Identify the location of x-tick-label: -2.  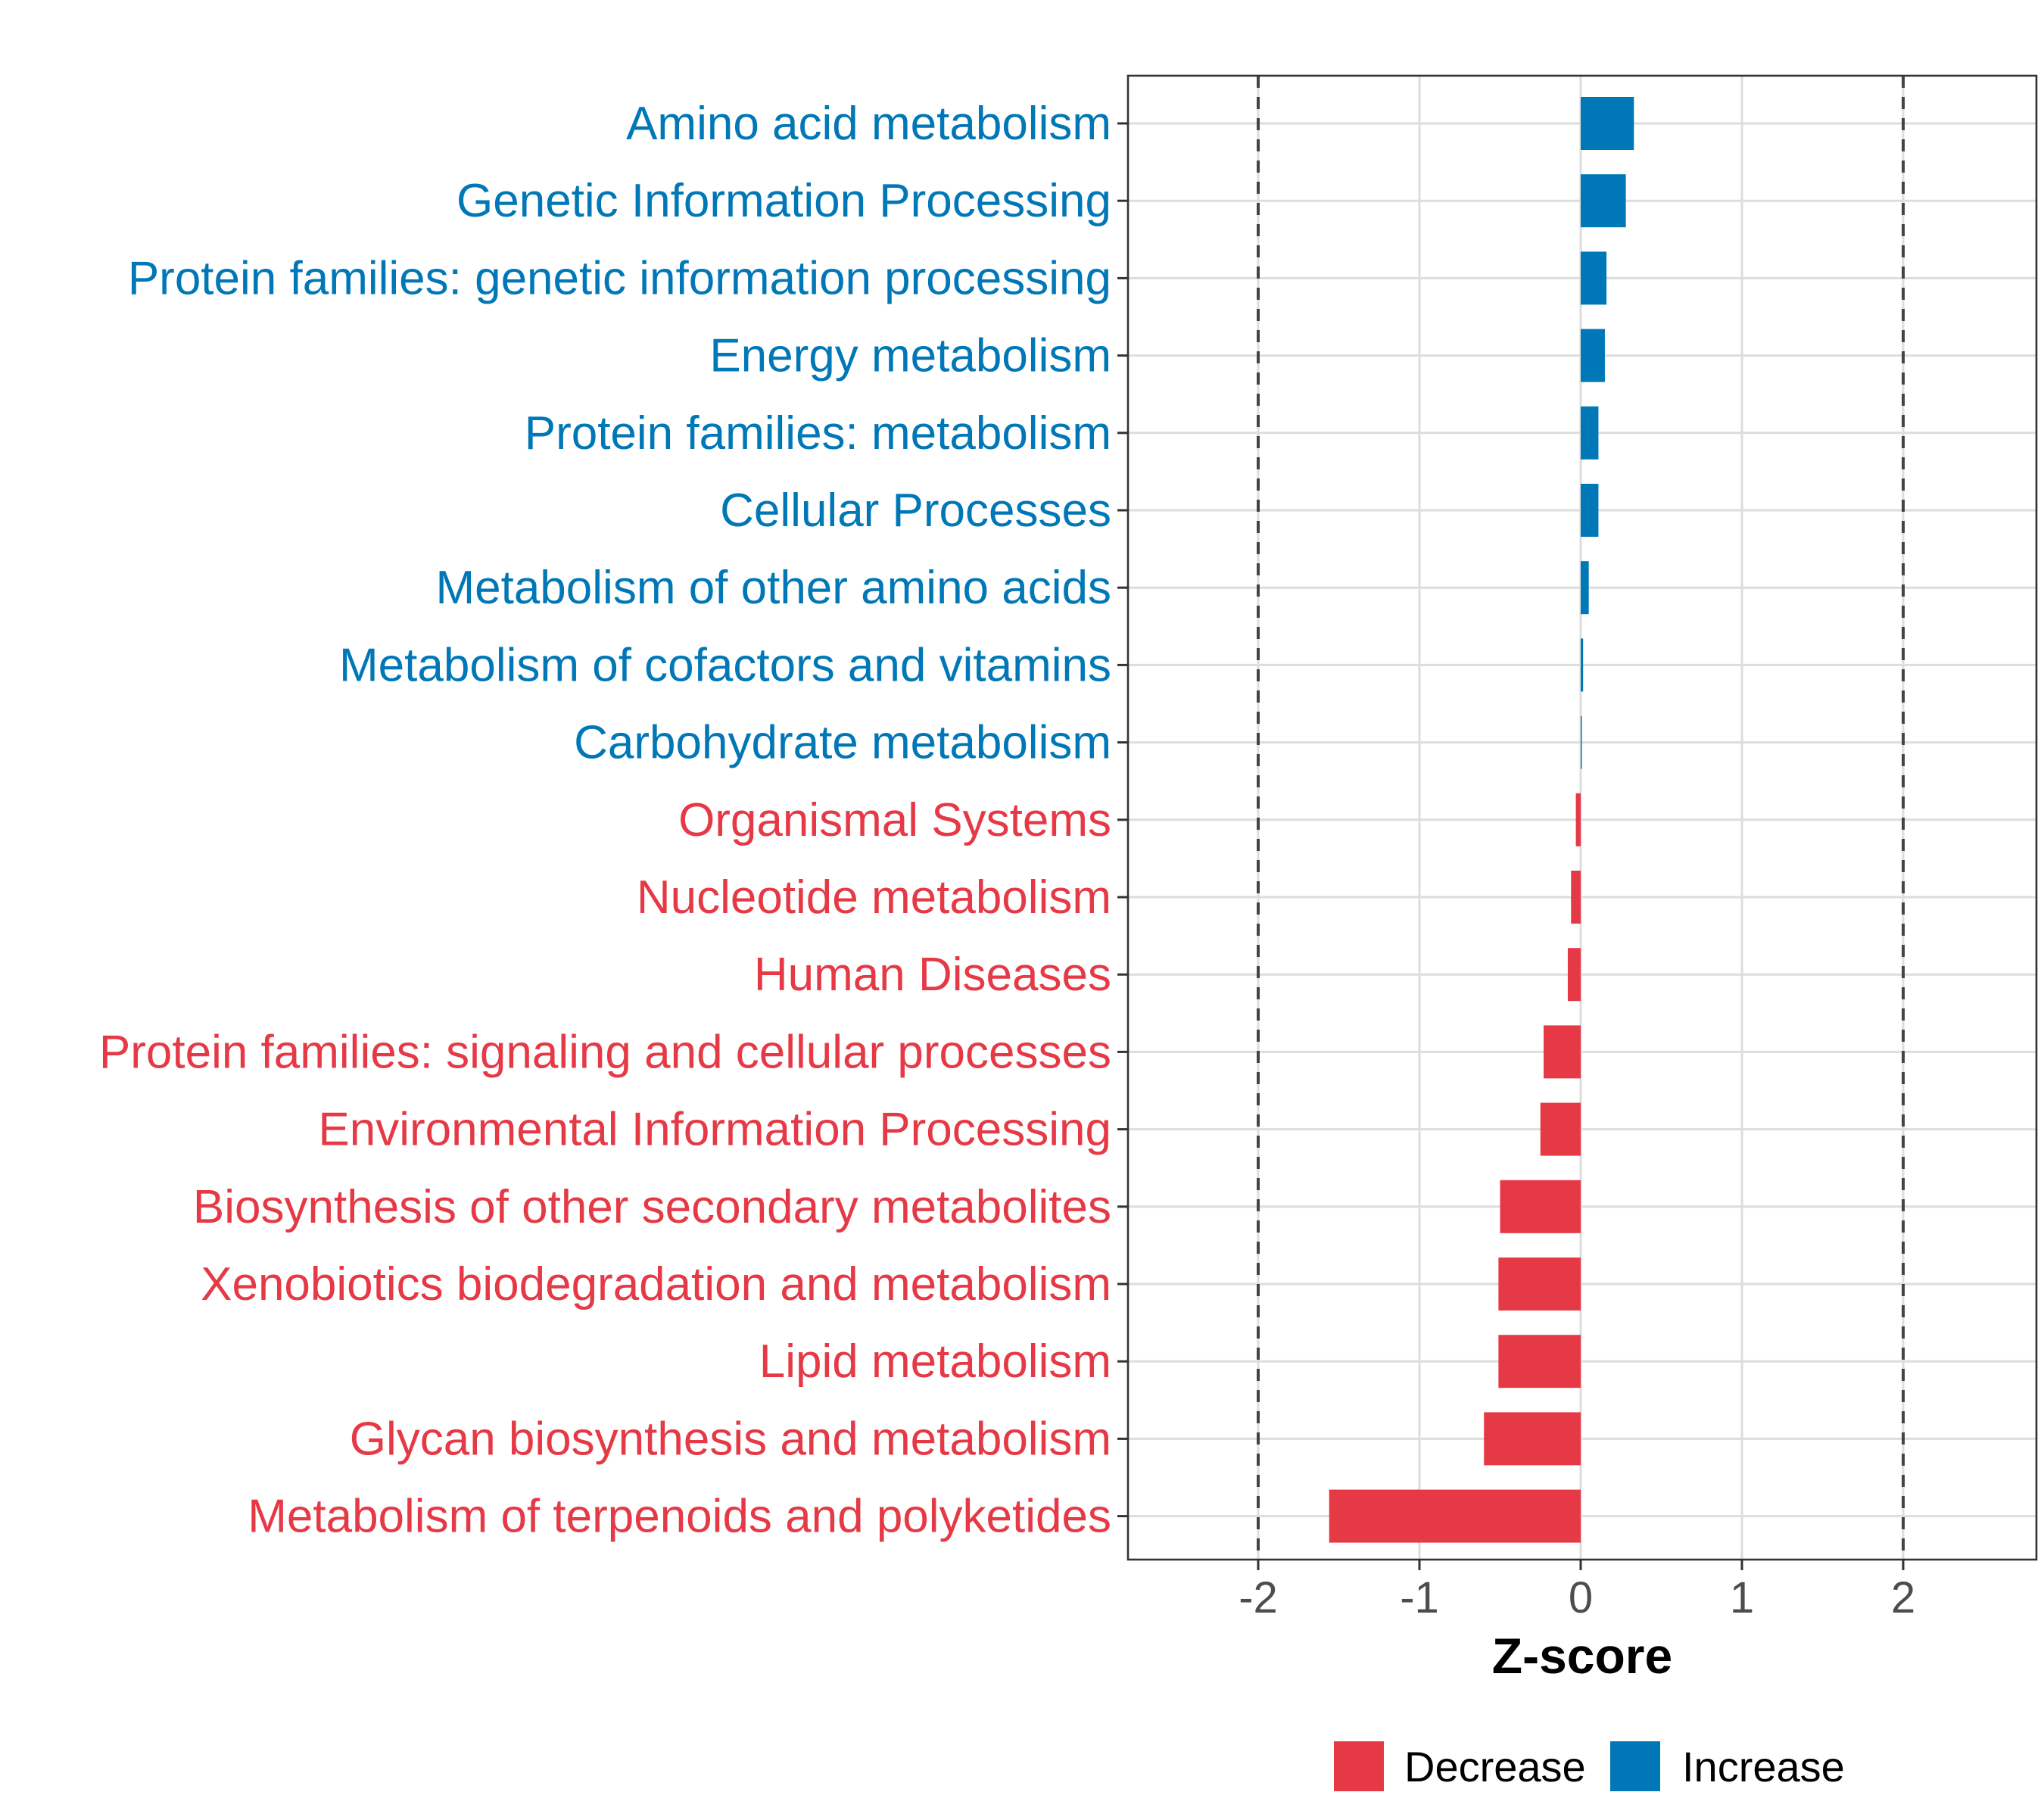
(1258, 1597).